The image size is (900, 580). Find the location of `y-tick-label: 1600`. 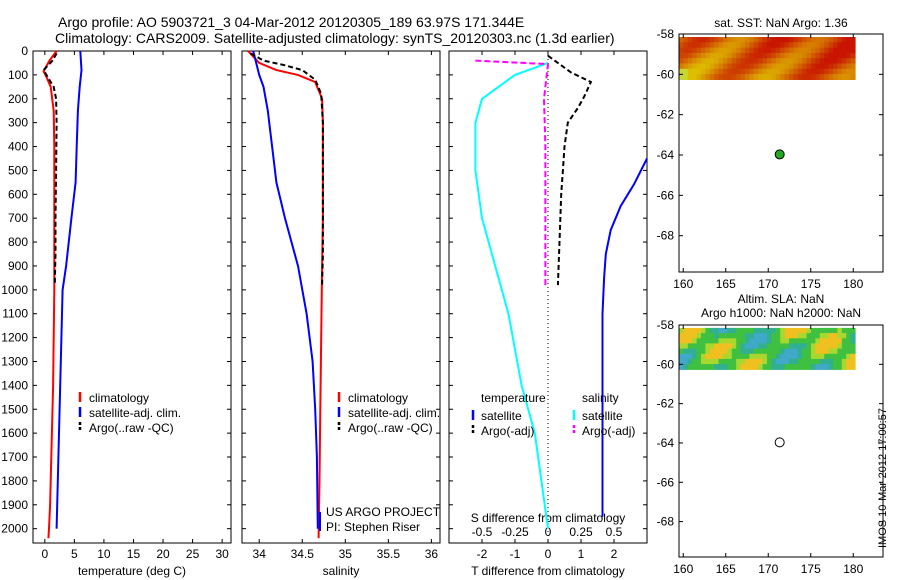

y-tick-label: 1600 is located at coordinates (14, 433).